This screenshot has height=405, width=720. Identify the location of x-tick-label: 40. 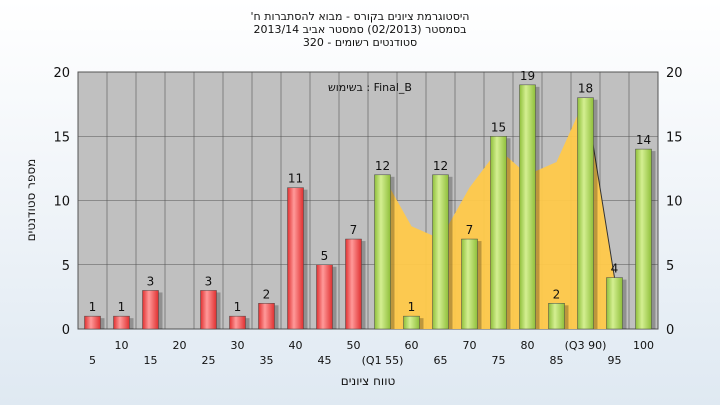
(296, 345).